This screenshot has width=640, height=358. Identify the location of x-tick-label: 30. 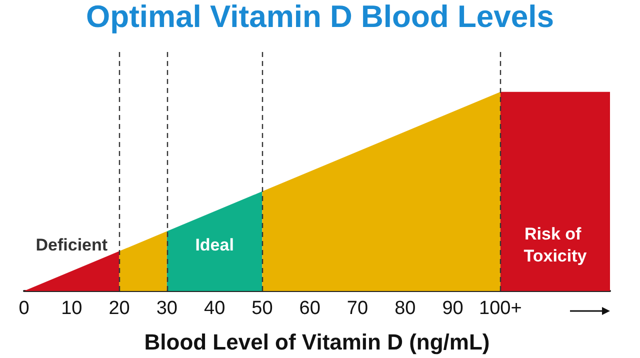
(167, 308).